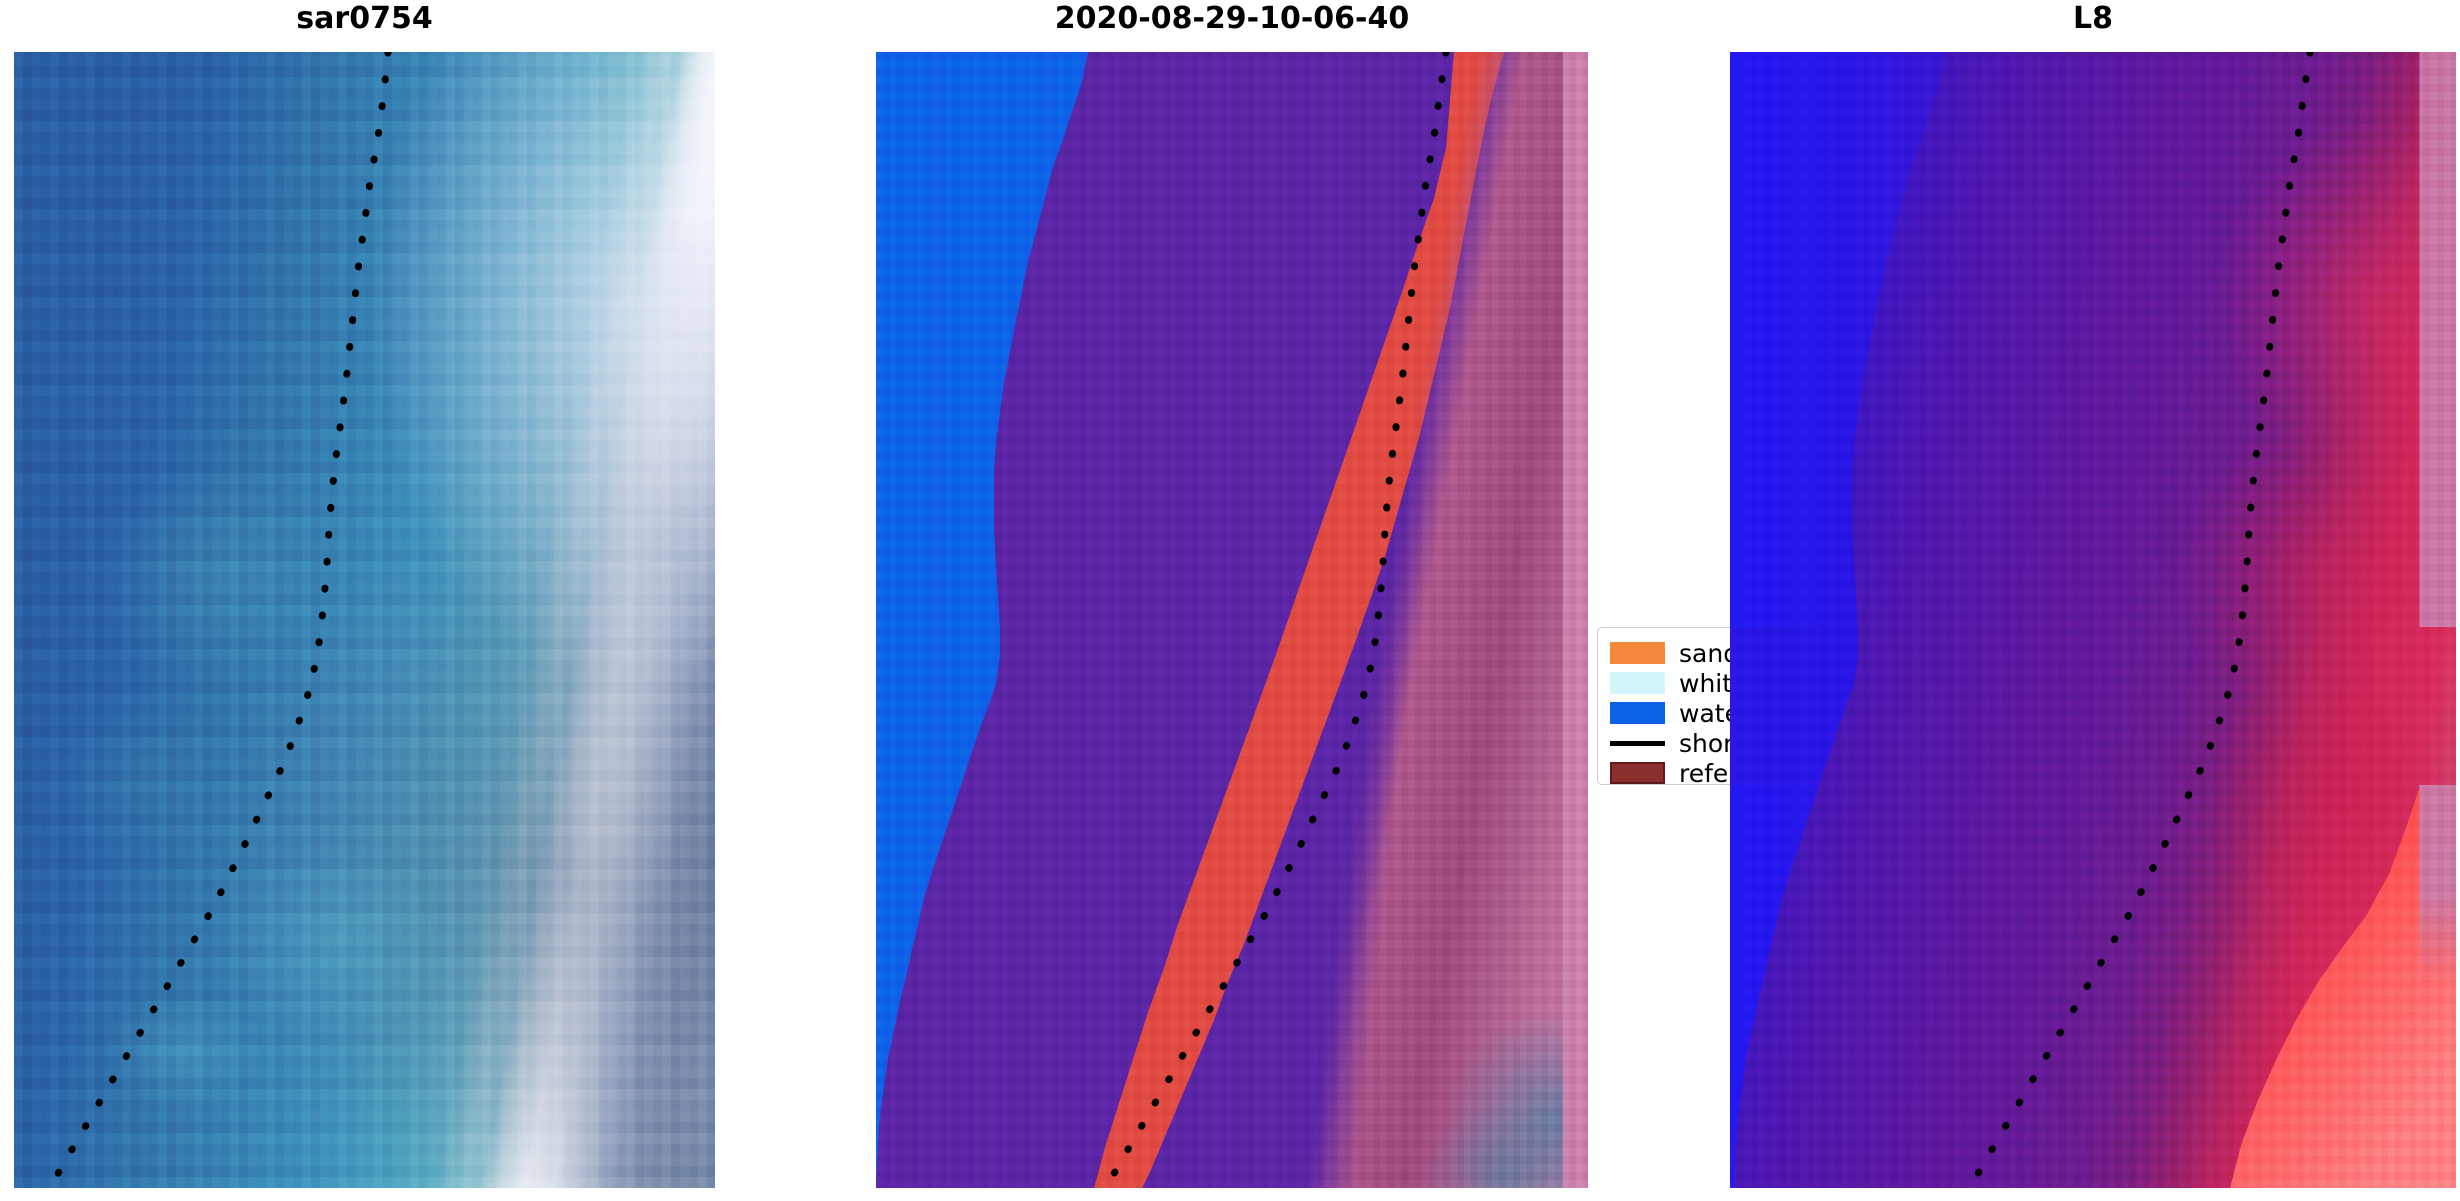  Describe the element at coordinates (1232, 18) in the screenshot. I see `panel-title-classified: 2020-08-29-10-06-40` at that location.